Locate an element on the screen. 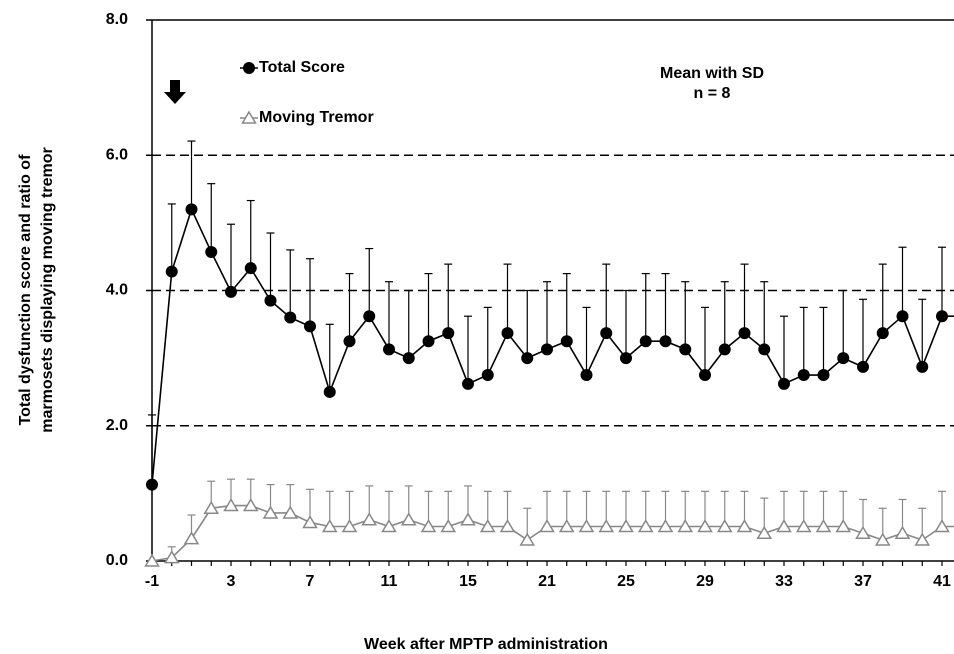  x-tick-label: 41 is located at coordinates (942, 581).